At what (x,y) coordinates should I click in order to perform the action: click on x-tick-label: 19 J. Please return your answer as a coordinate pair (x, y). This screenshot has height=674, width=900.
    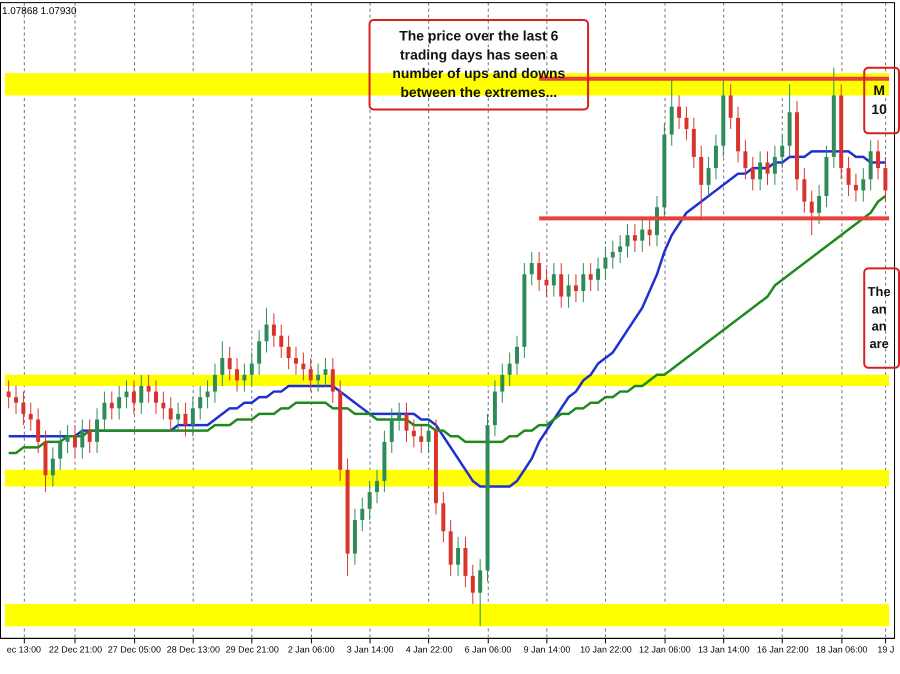
    Looking at the image, I should click on (885, 649).